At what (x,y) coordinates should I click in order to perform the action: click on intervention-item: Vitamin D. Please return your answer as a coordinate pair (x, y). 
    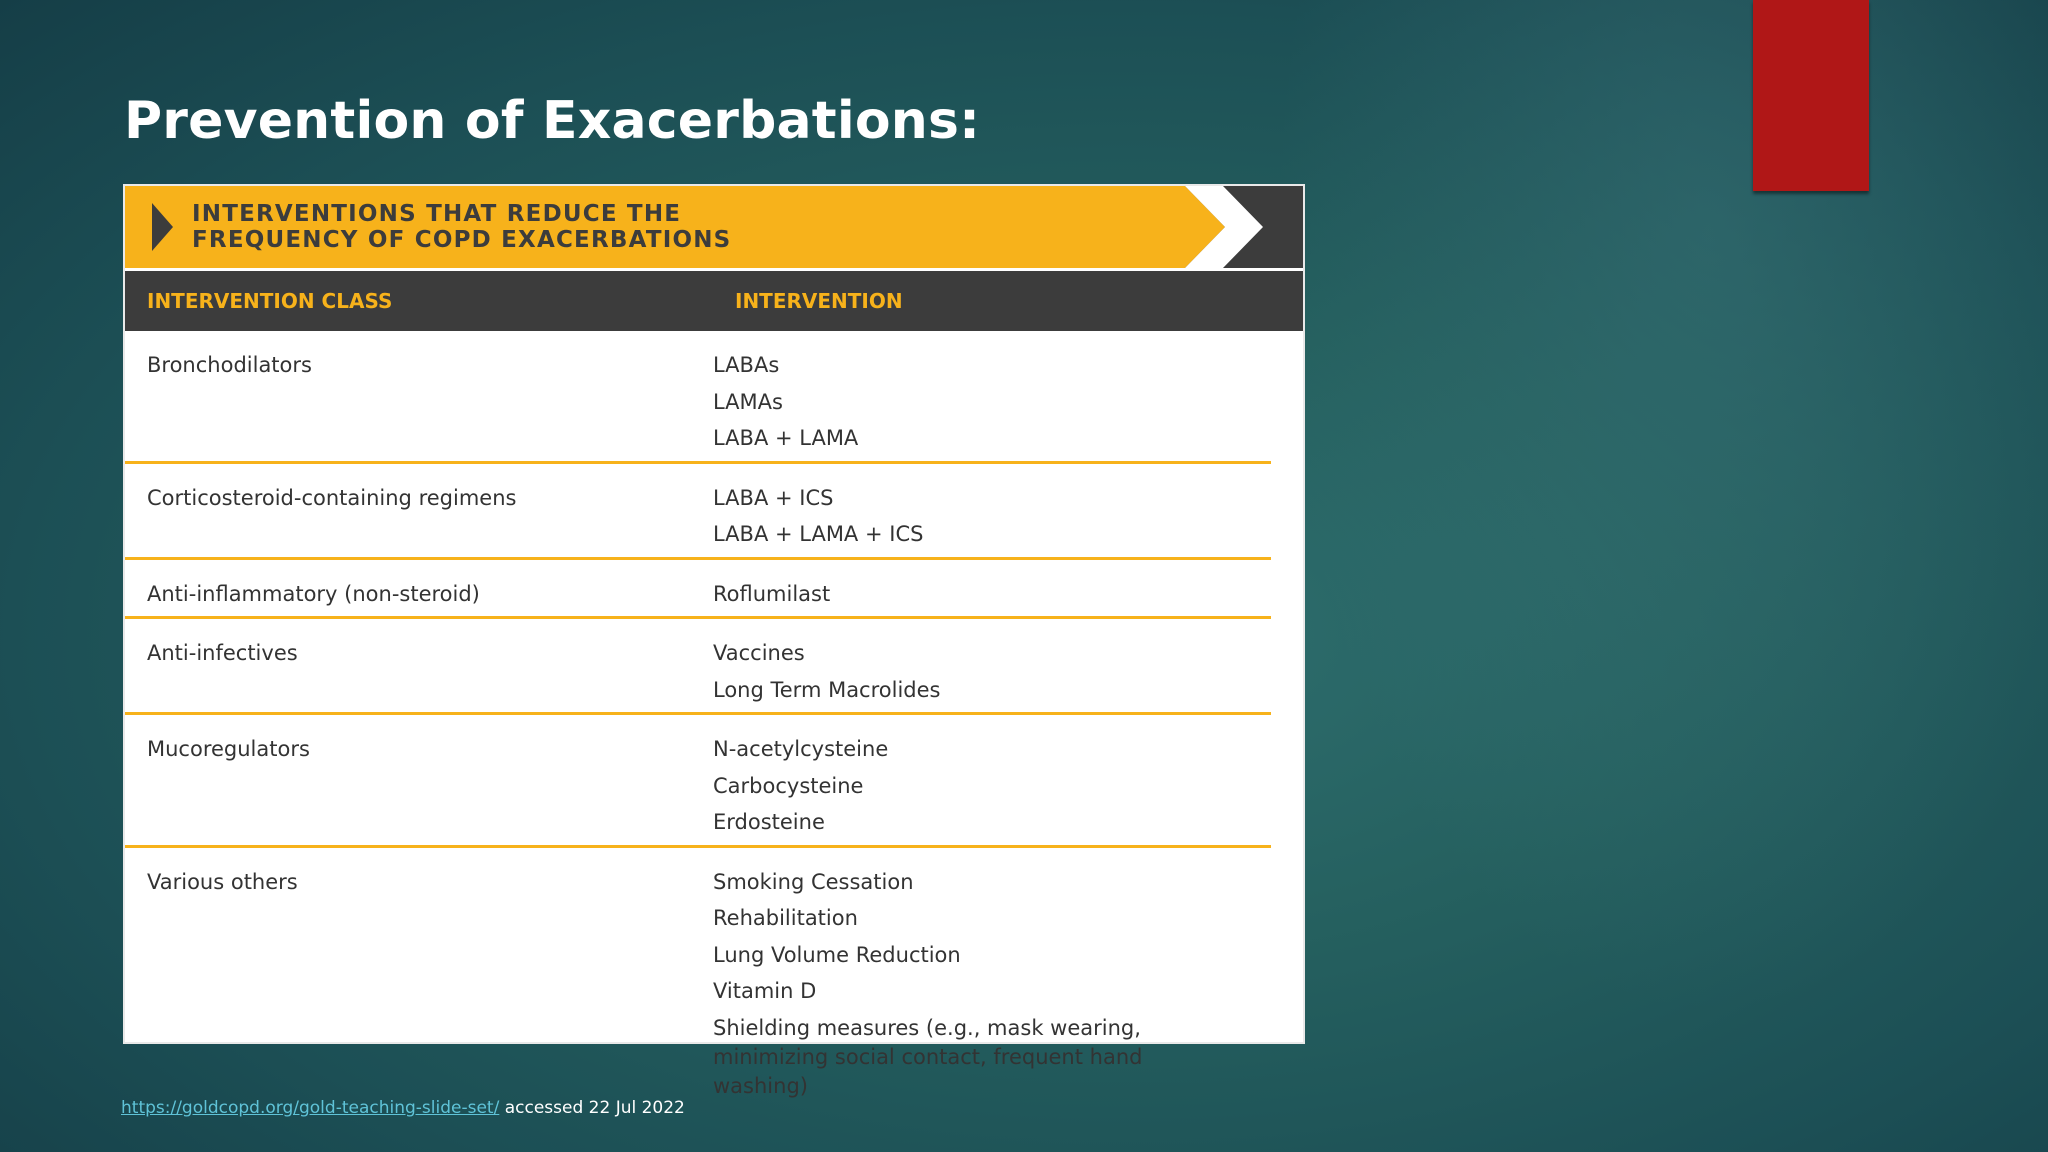
    Looking at the image, I should click on (765, 991).